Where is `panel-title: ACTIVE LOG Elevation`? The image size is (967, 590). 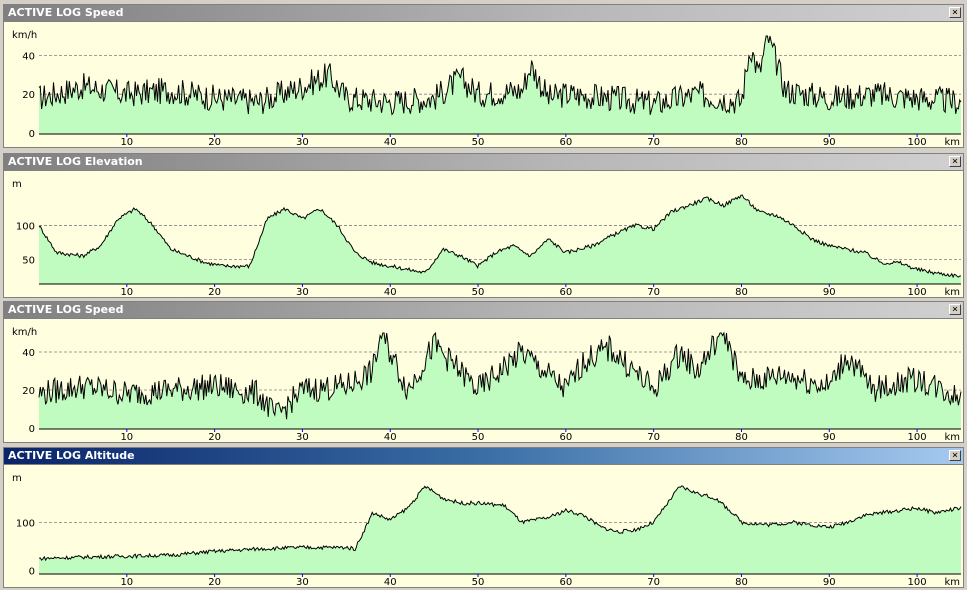 panel-title: ACTIVE LOG Elevation is located at coordinates (75, 161).